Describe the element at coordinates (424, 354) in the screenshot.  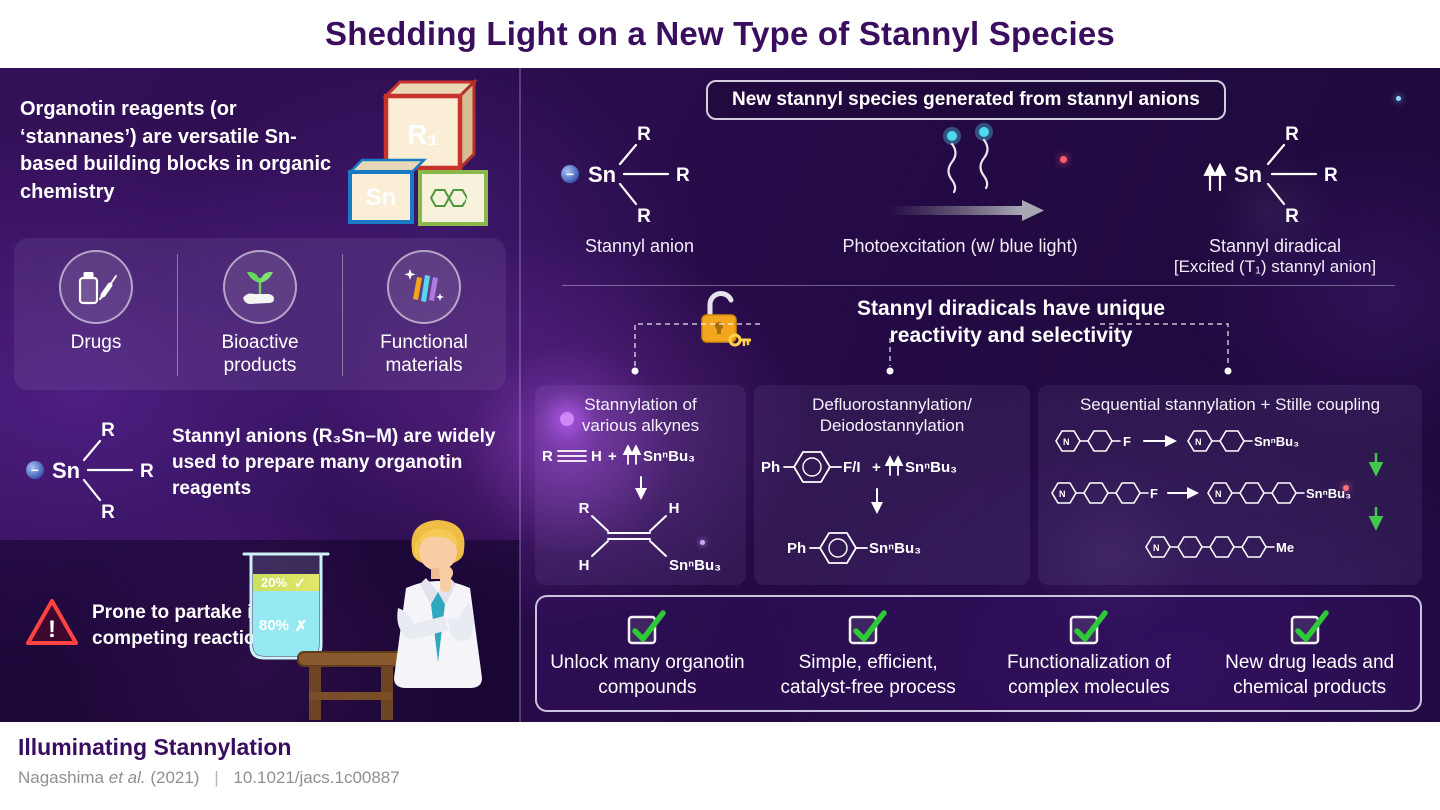
I see `application-label: Functional materials` at that location.